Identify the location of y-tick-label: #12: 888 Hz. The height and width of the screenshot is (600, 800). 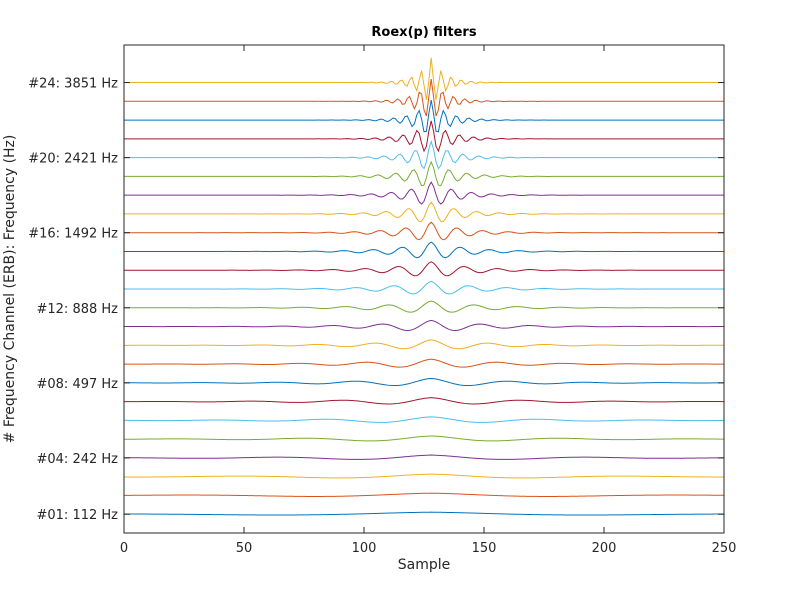
(78, 309).